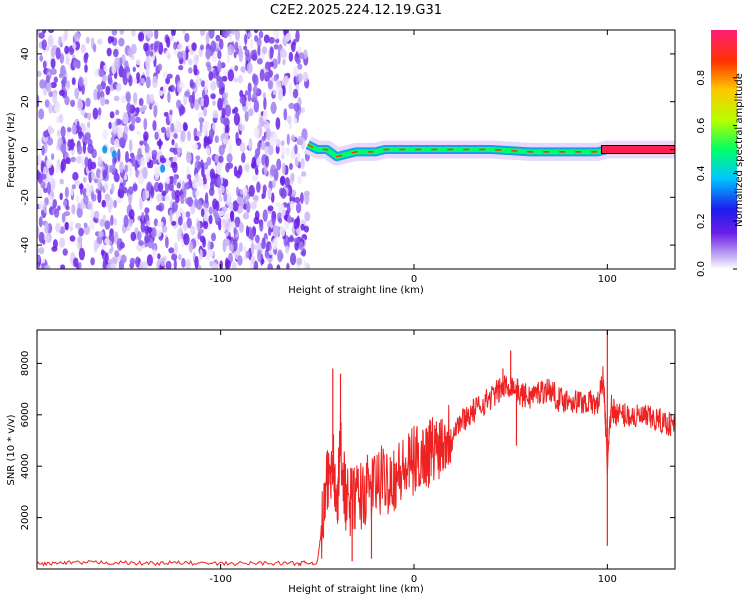  Describe the element at coordinates (739, 150) in the screenshot. I see `colorbar-label: Normalized spectral amplitude` at that location.